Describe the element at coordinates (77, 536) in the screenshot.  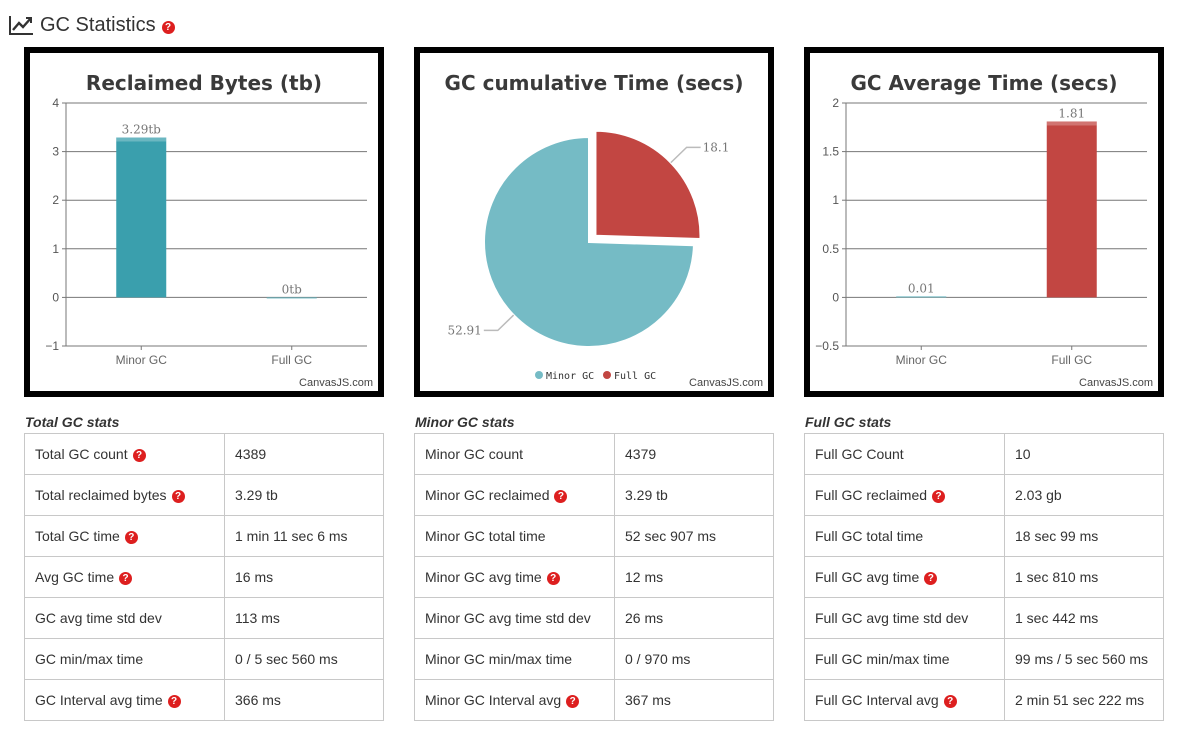
I see `stats-label: Total GC time` at that location.